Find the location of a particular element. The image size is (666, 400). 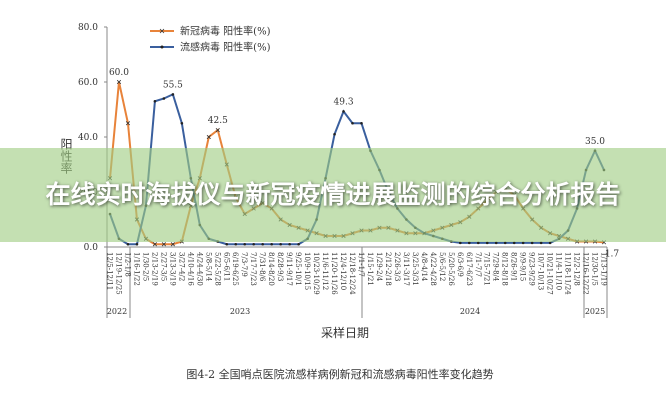

caption: 图4-2 全国哨点医院流感样病例新冠和流感病毒阳性率变化趋势 is located at coordinates (339, 374).